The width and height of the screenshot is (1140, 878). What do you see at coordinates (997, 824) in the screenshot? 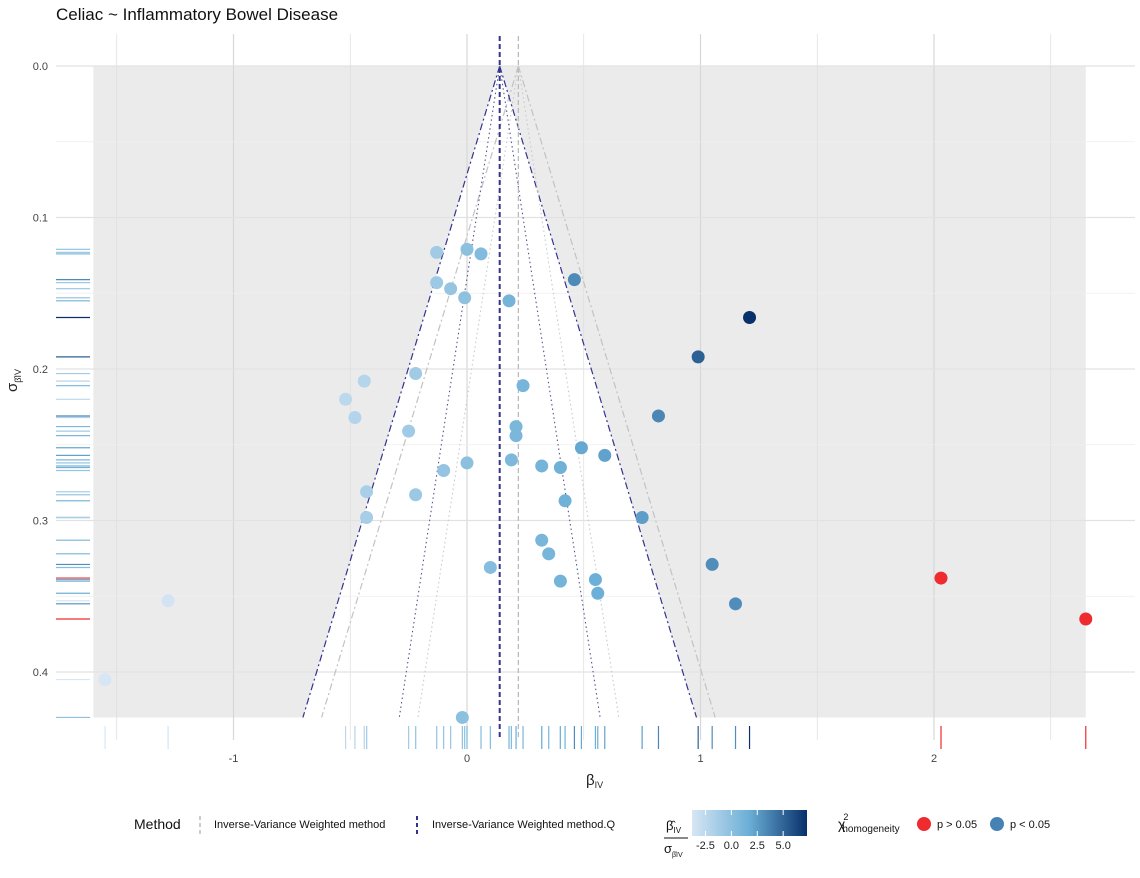
I see `homog-blue-key` at bounding box center [997, 824].